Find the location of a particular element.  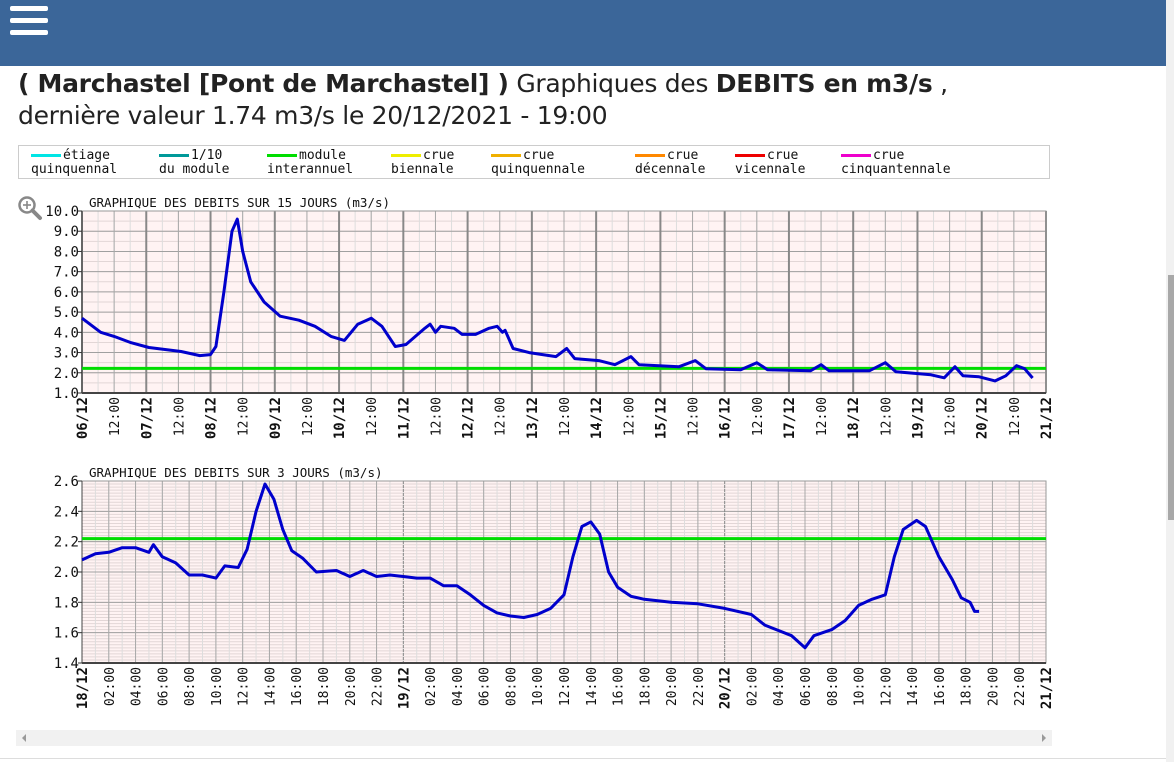

title-text: Graphiques des is located at coordinates (612, 83).